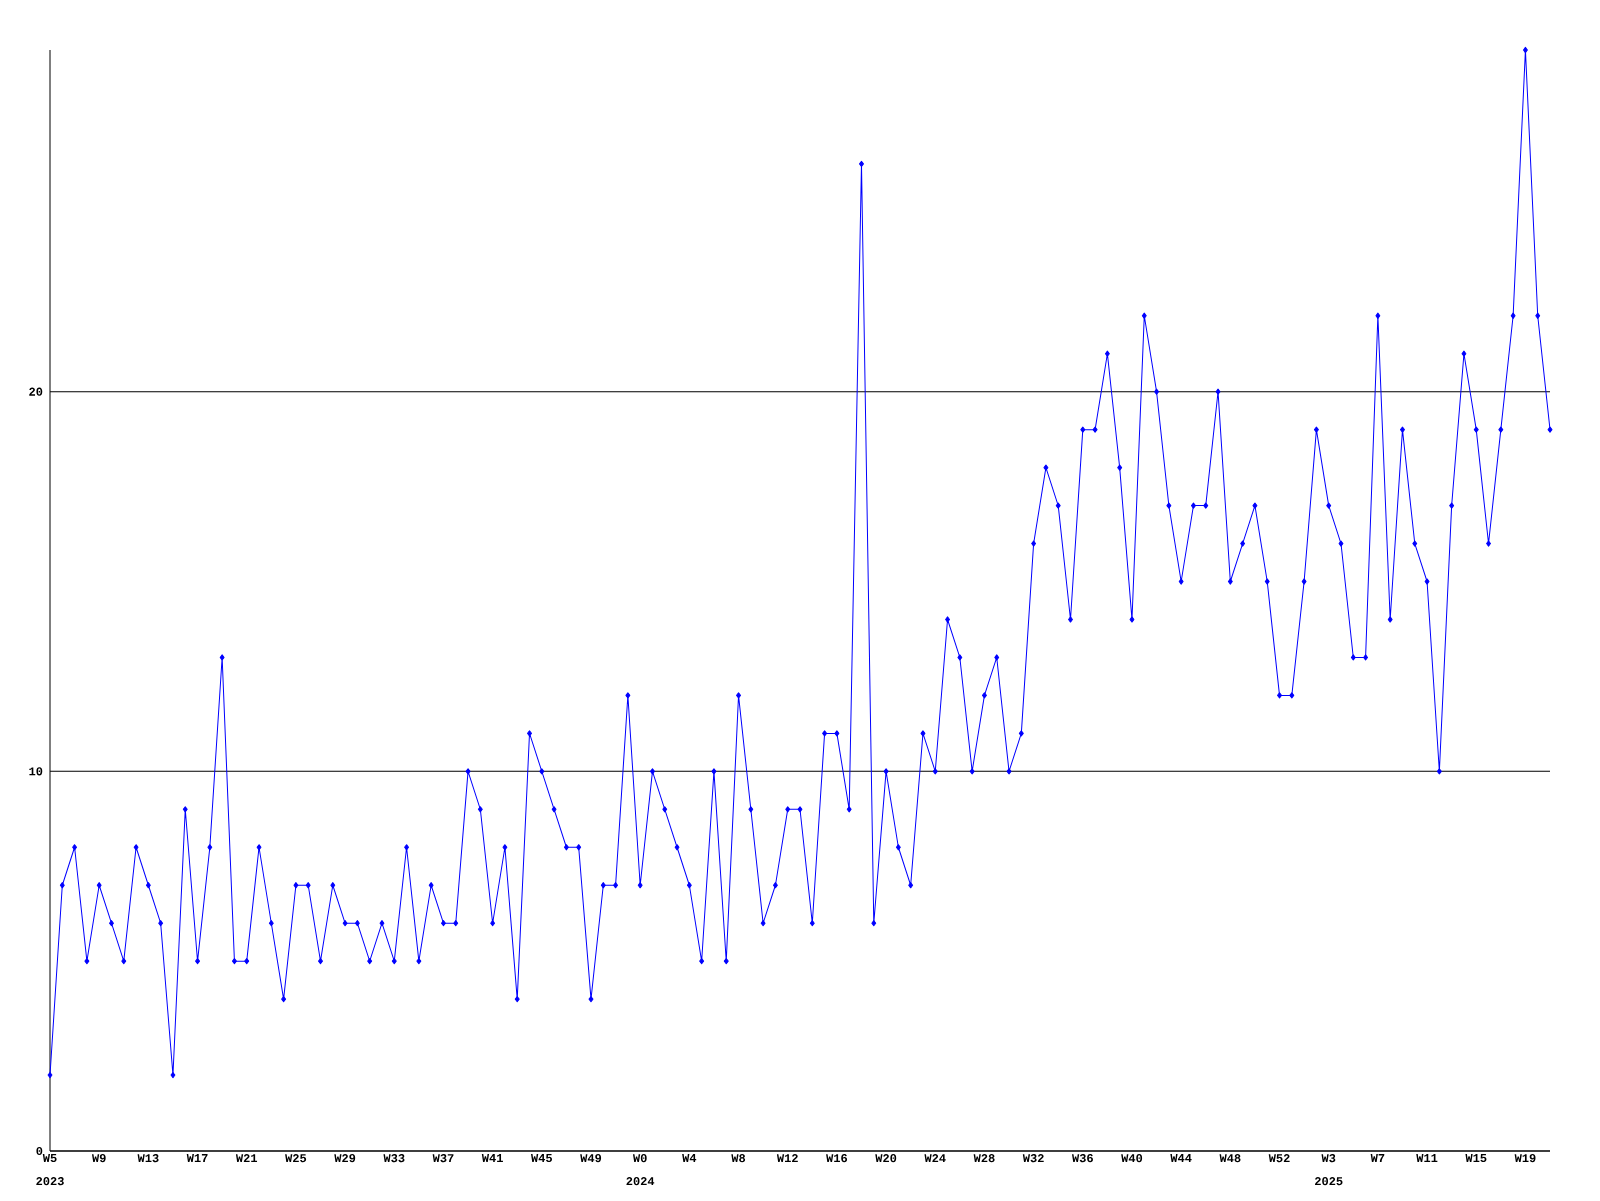  I want to click on x-tick-label: W21, so click(246, 1158).